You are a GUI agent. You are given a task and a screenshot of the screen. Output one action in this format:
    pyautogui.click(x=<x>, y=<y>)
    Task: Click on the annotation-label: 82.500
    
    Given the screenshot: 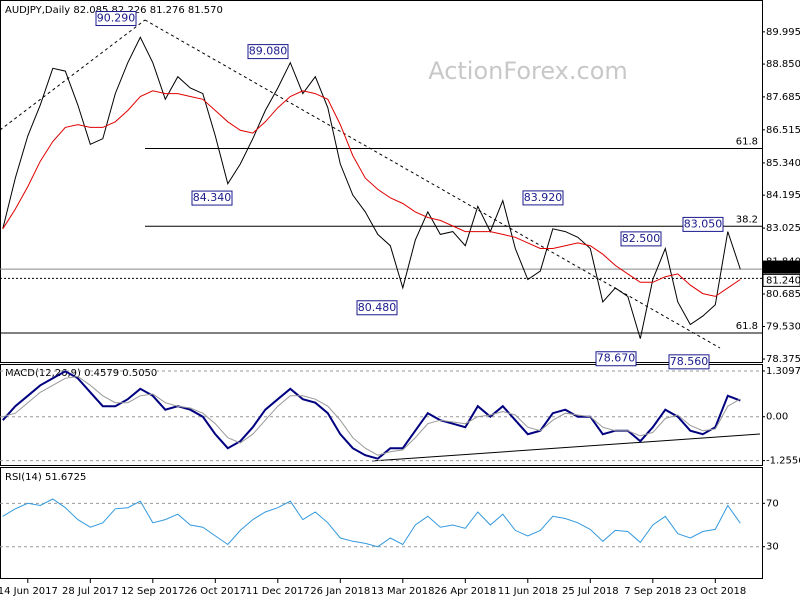 What is the action you would take?
    pyautogui.click(x=641, y=238)
    